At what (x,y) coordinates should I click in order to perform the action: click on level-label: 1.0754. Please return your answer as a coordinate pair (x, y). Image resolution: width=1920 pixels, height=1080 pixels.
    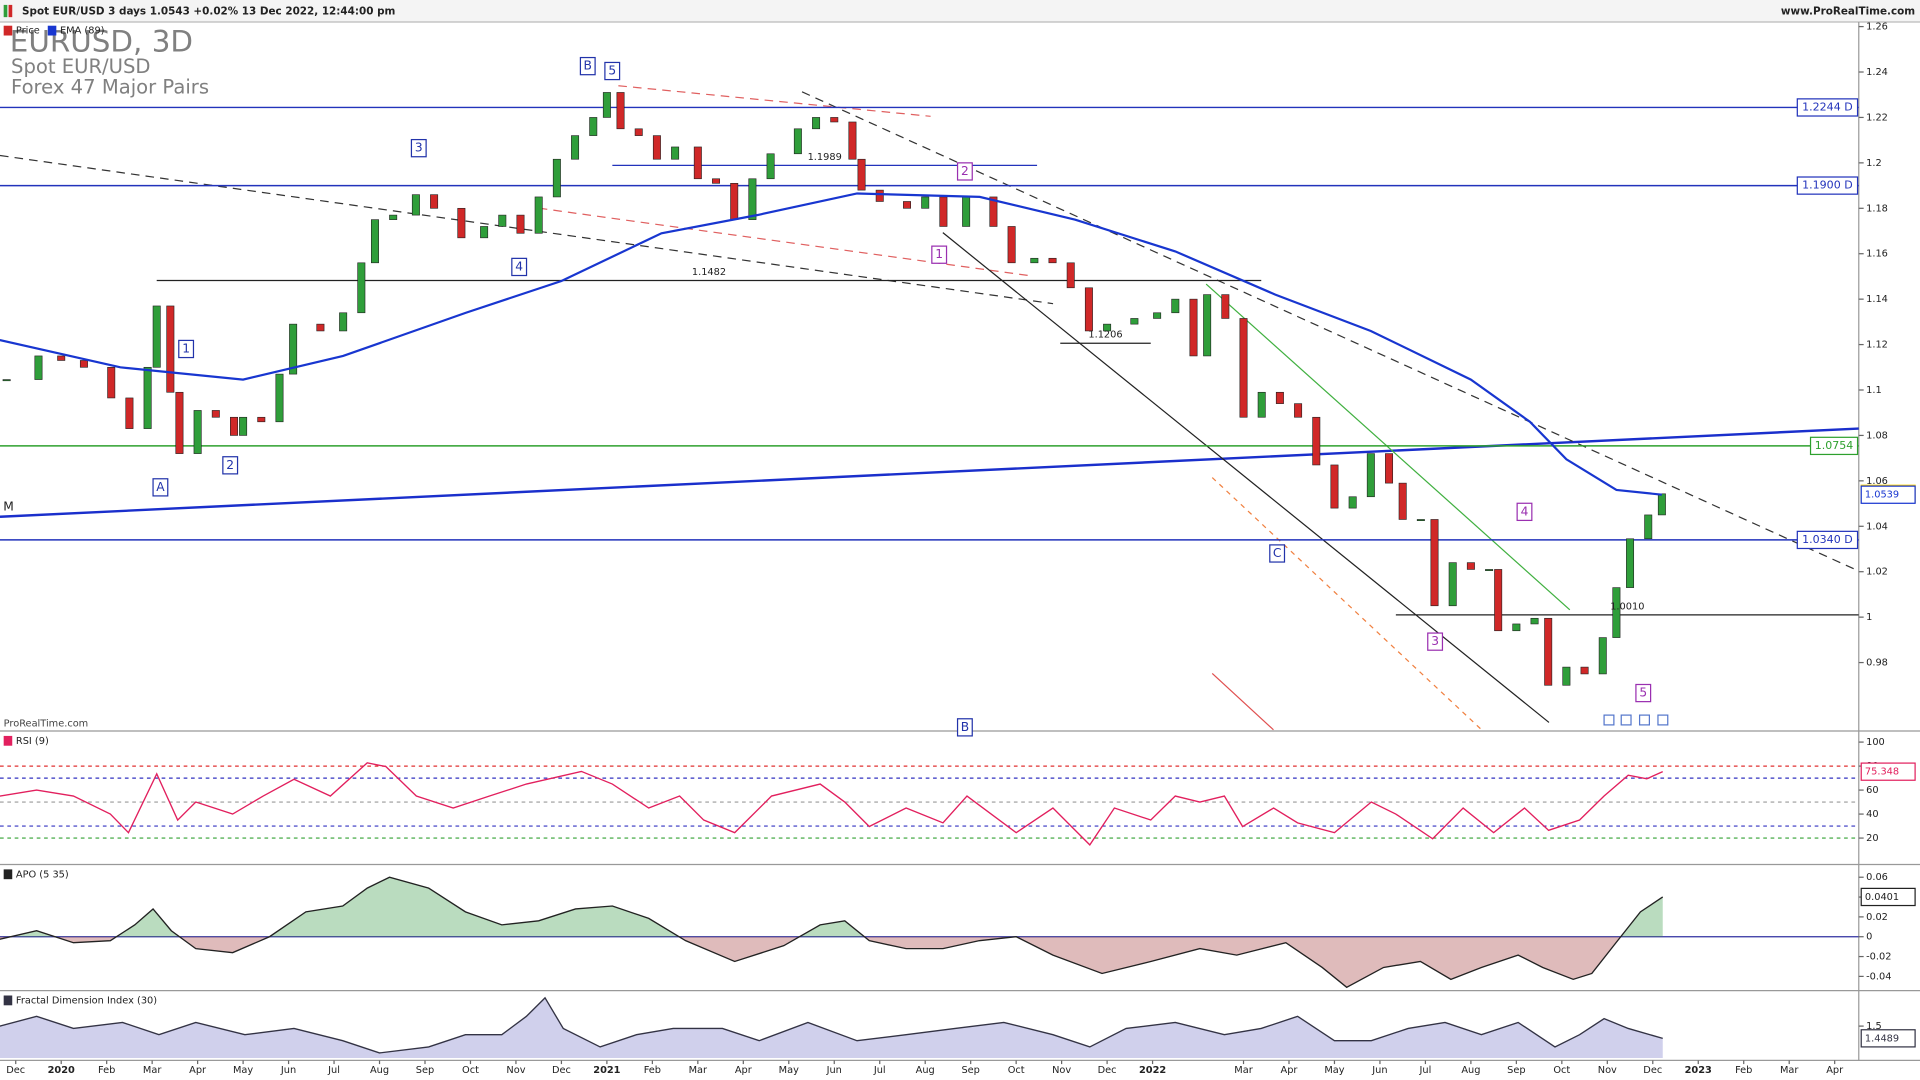
    Looking at the image, I should click on (1834, 445).